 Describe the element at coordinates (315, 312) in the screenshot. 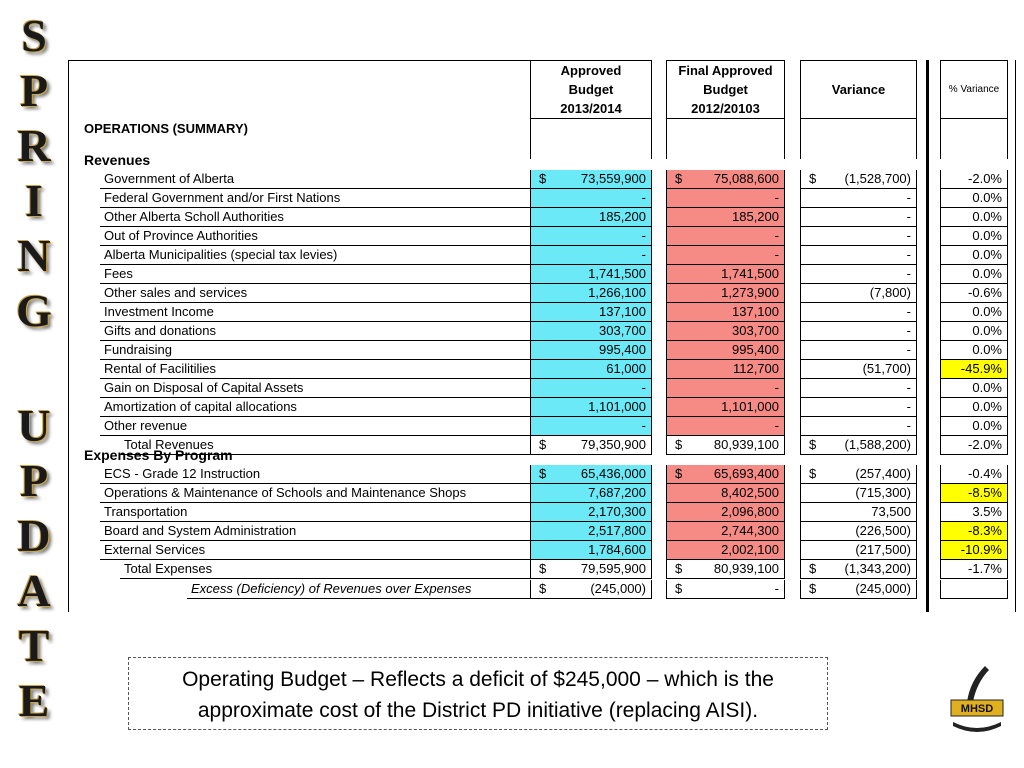

I see `row-label: Investment Income` at that location.